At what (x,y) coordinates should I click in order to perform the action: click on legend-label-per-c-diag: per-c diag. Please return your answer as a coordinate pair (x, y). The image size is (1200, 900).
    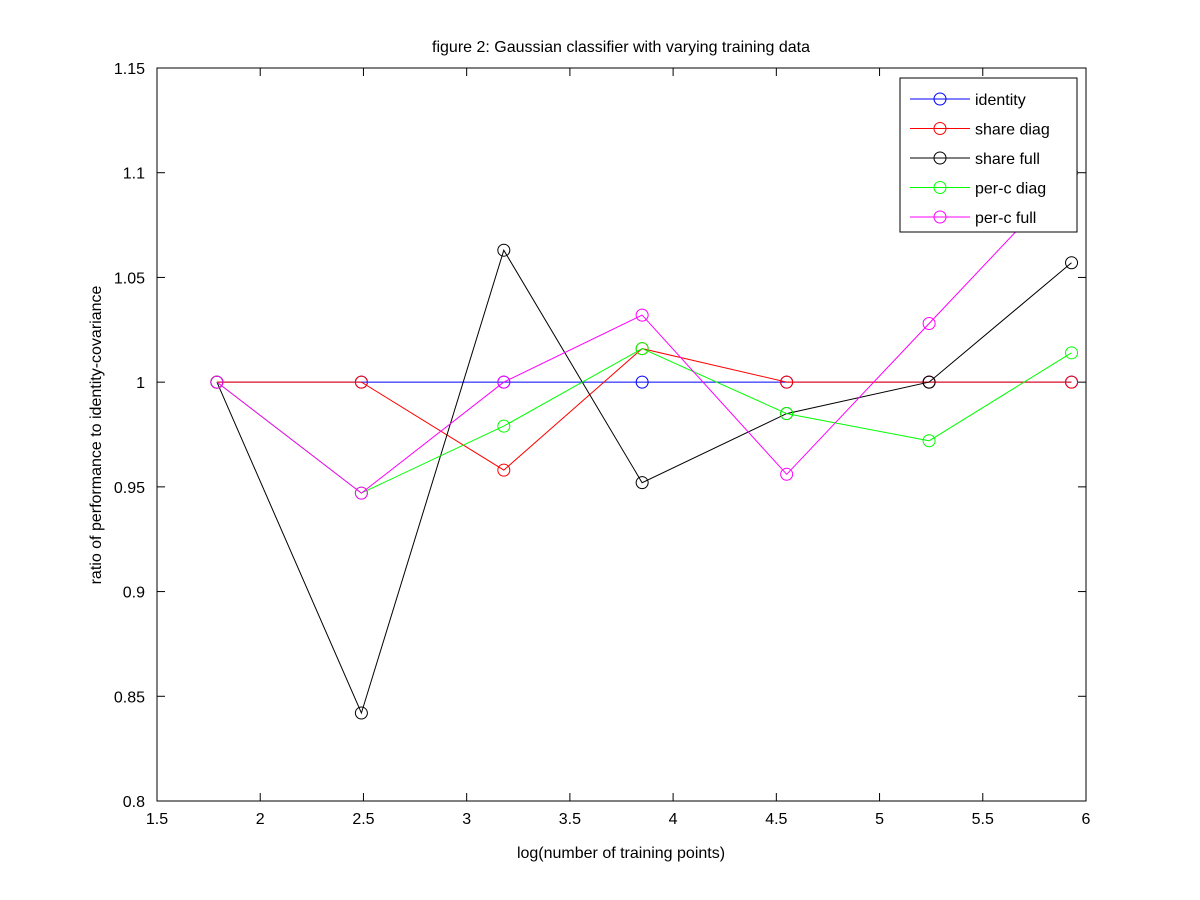
    Looking at the image, I should click on (1010, 189).